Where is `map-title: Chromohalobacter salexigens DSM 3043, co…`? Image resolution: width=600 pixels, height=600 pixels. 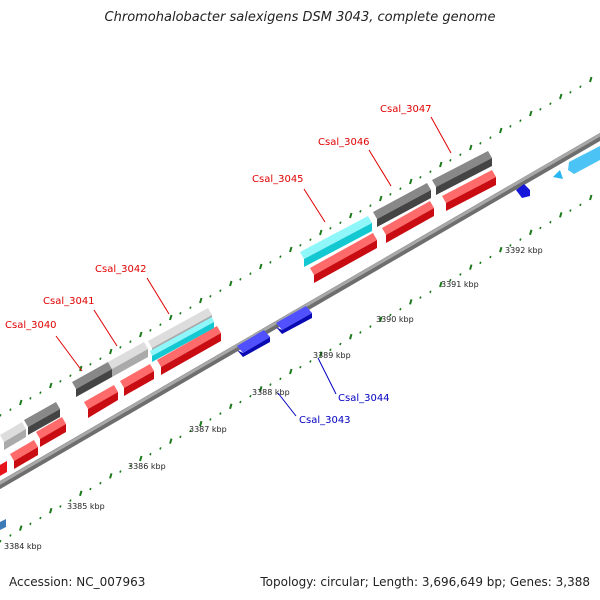 map-title: Chromohalobacter salexigens DSM 3043, co… is located at coordinates (300, 17).